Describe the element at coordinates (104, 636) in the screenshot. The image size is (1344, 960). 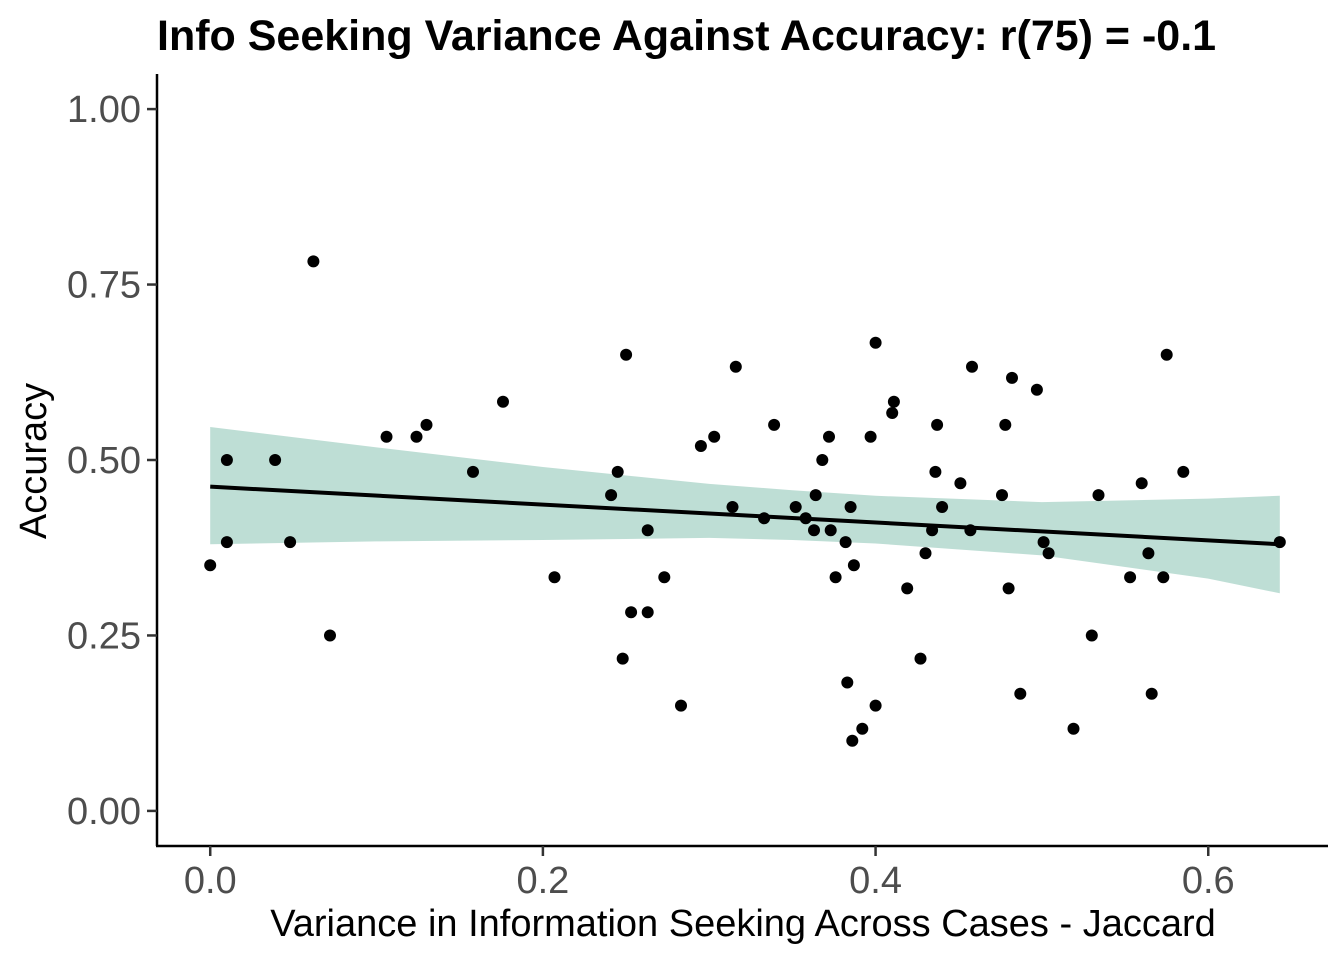
I see `y-tick-label: 0.25` at that location.